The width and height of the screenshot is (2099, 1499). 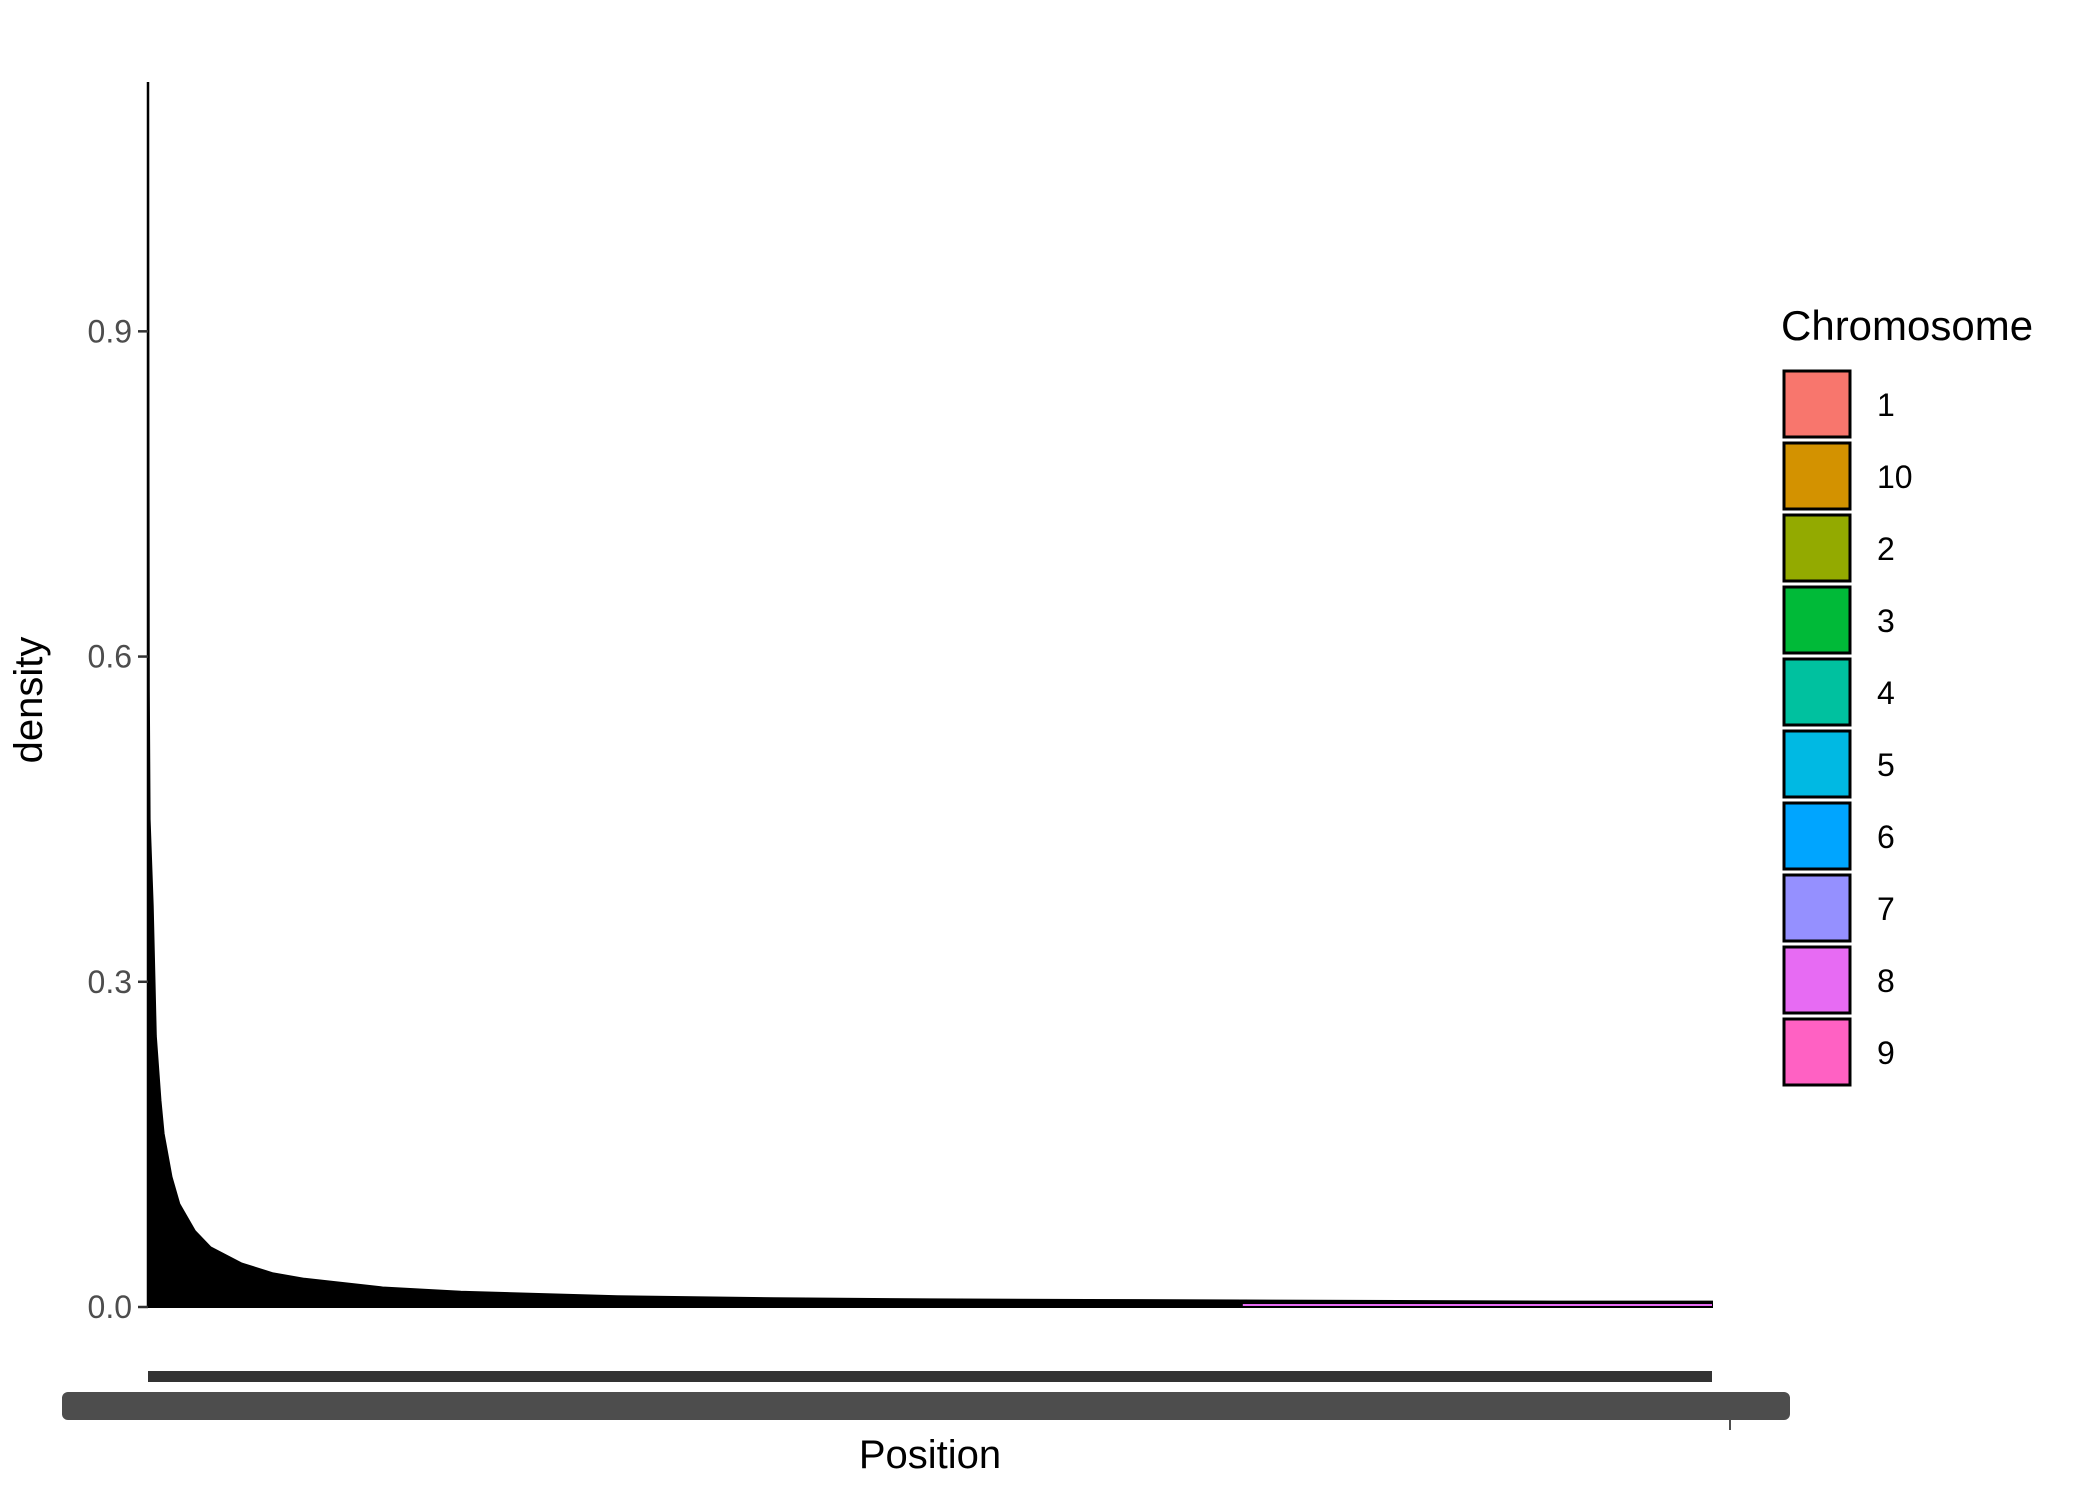 I want to click on y-tick-label: 0.6, so click(x=110, y=657).